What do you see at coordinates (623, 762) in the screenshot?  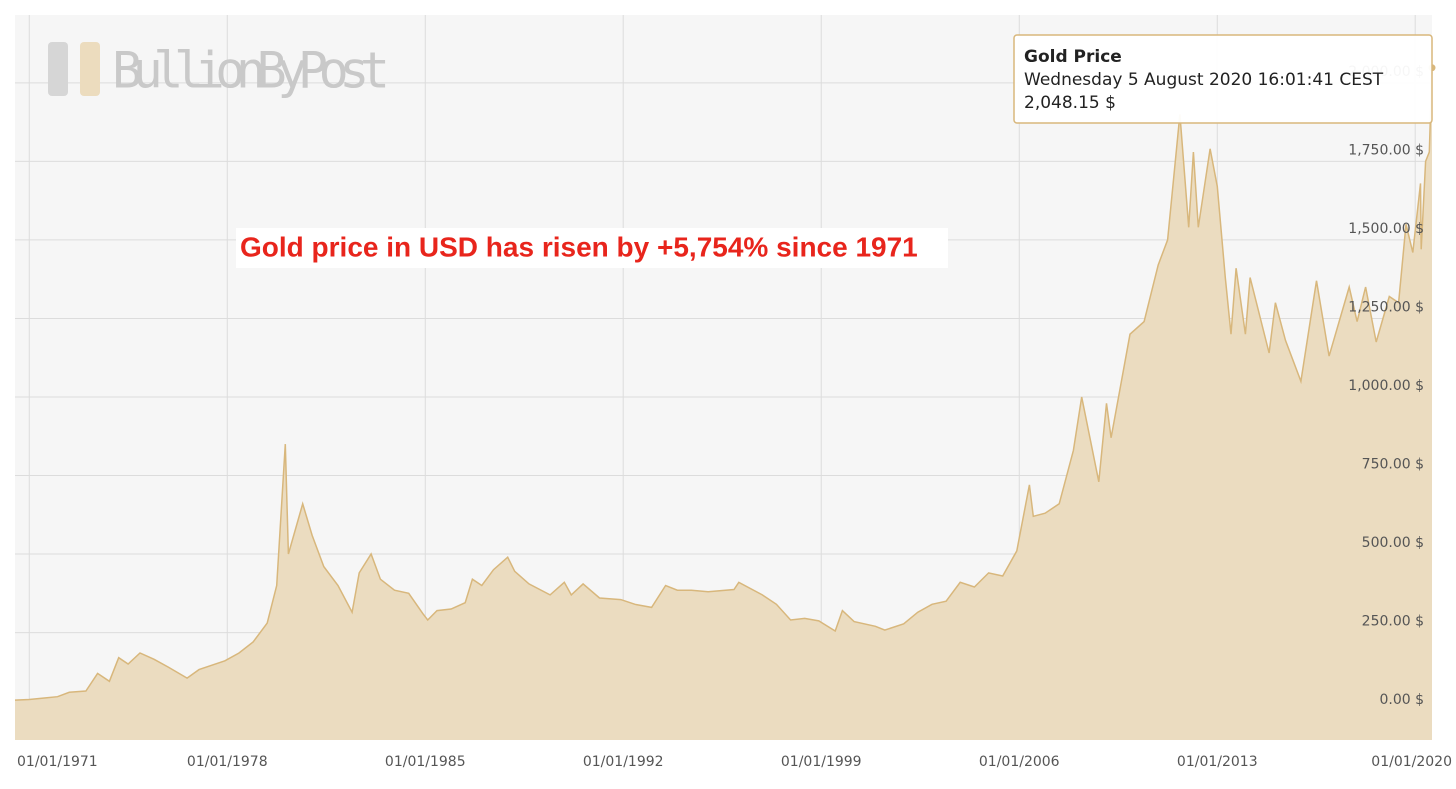 I see `x-tick-label: 01/01/1992` at bounding box center [623, 762].